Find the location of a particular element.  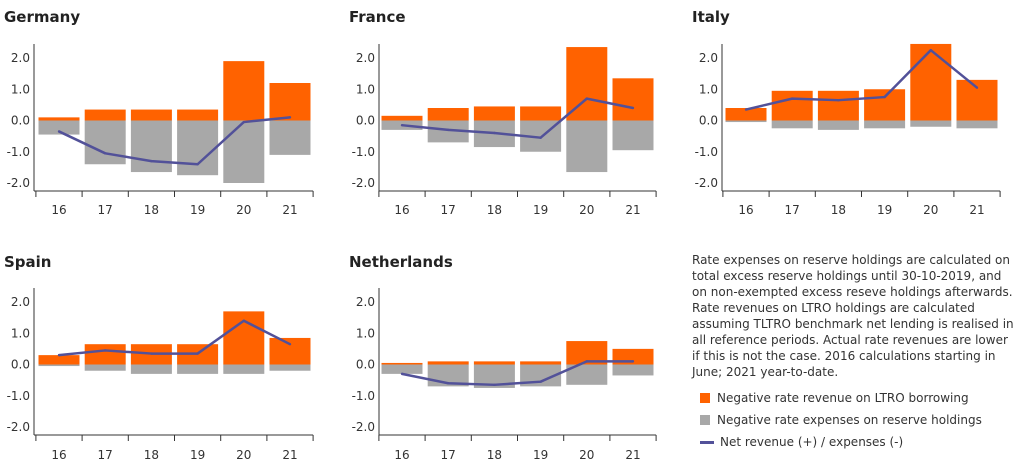

italy-xtick-label: 19 is located at coordinates (884, 210).